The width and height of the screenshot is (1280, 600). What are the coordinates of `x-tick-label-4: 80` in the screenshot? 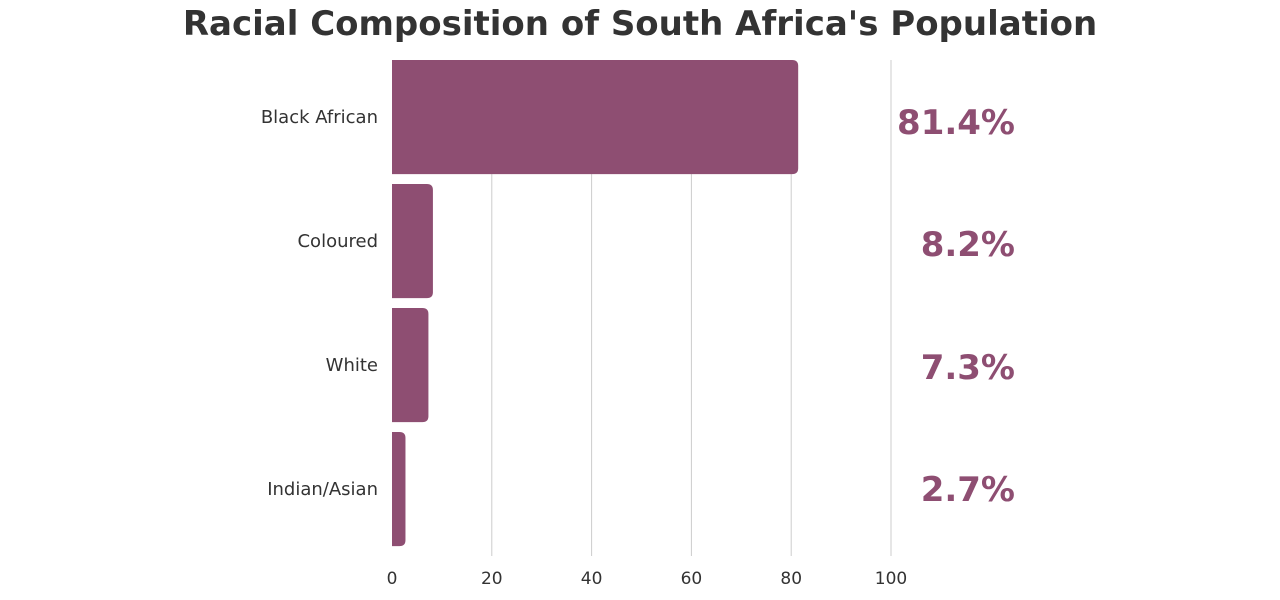 It's located at (791, 579).